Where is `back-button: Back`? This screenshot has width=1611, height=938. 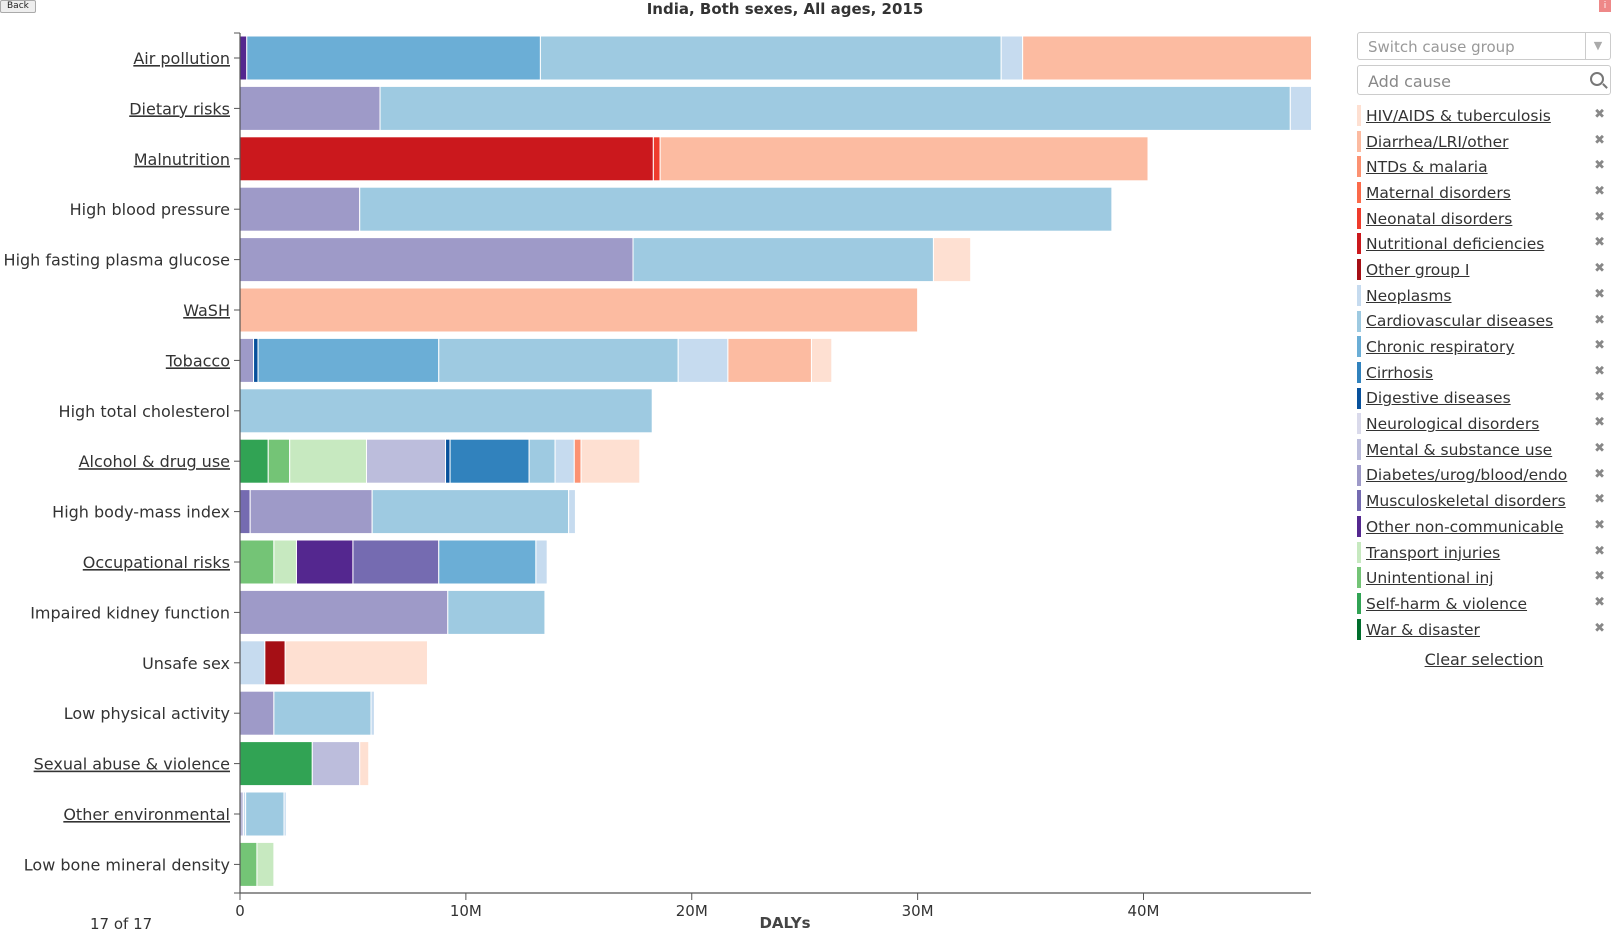
back-button: Back is located at coordinates (18, 6).